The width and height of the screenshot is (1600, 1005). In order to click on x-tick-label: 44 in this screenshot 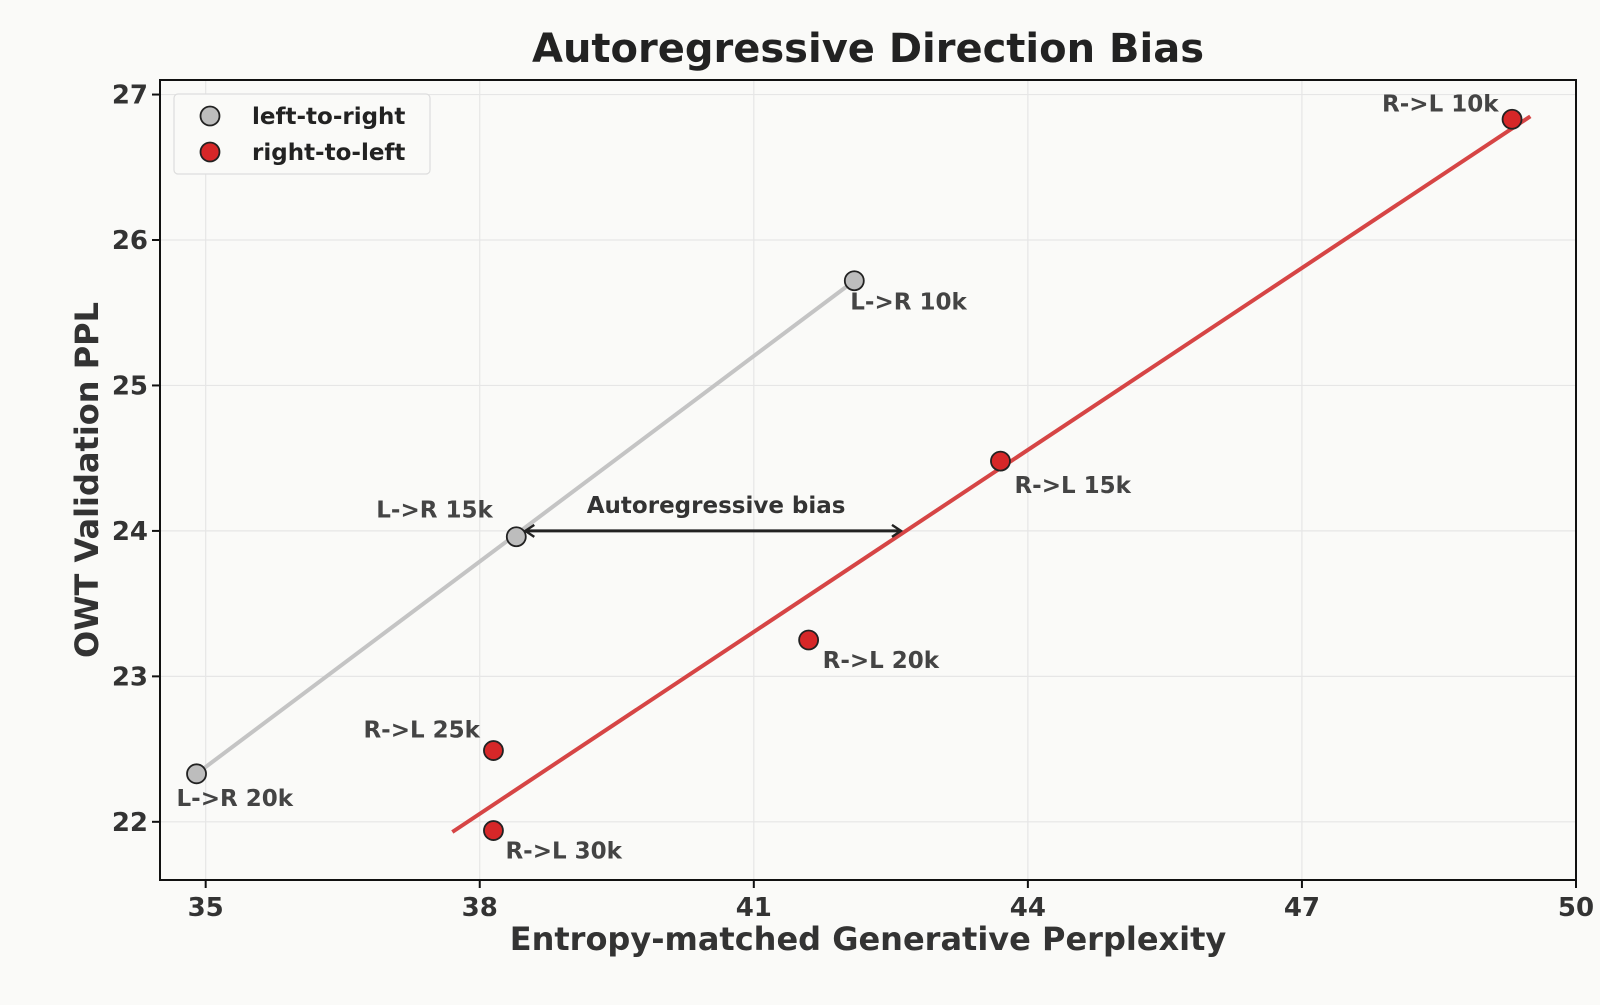, I will do `click(1028, 908)`.